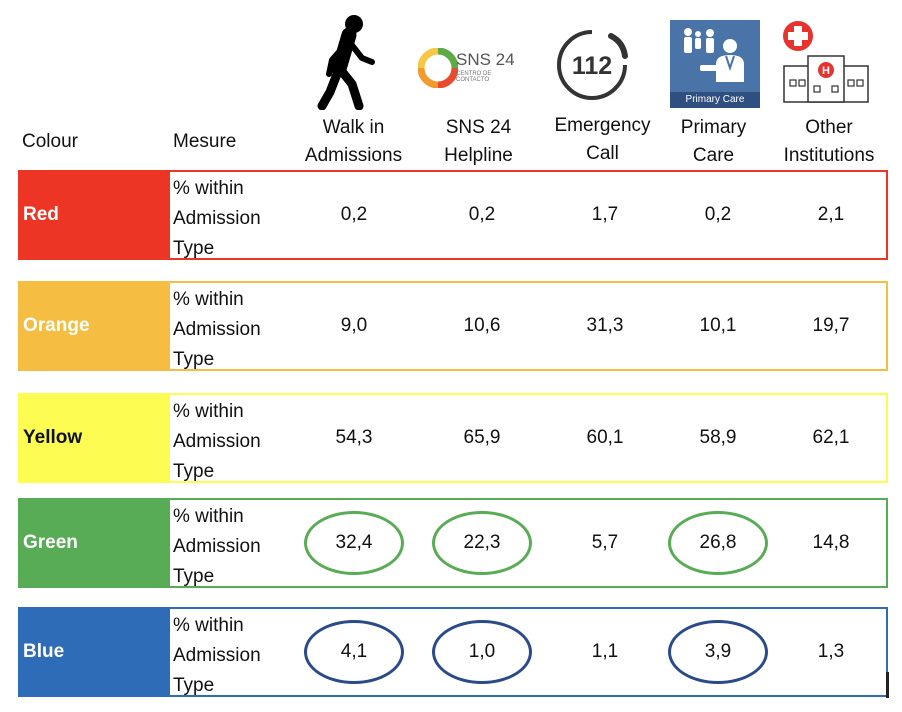 Image resolution: width=902 pixels, height=712 pixels. What do you see at coordinates (605, 214) in the screenshot?
I see `value-cell: 1,7` at bounding box center [605, 214].